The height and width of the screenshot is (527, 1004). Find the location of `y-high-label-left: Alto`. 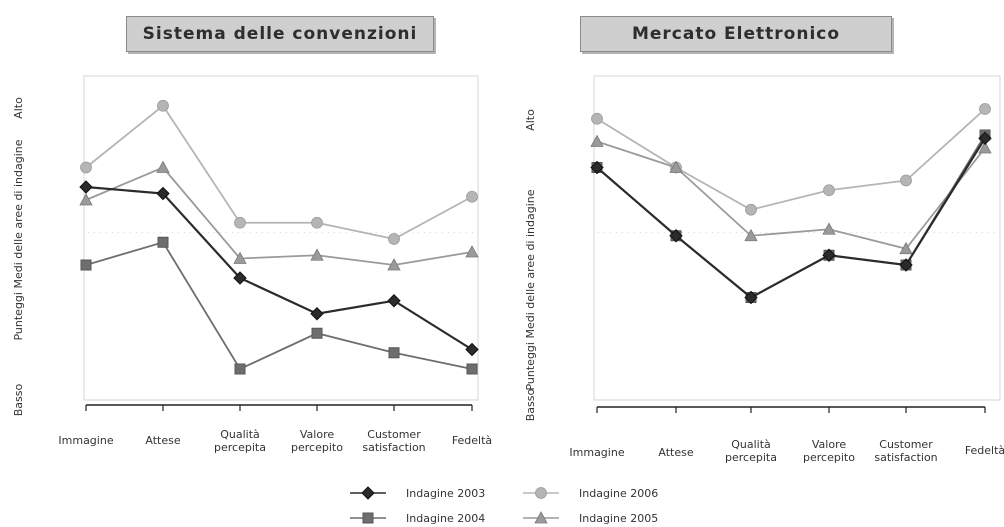

y-high-label-left: Alto is located at coordinates (18, 108).